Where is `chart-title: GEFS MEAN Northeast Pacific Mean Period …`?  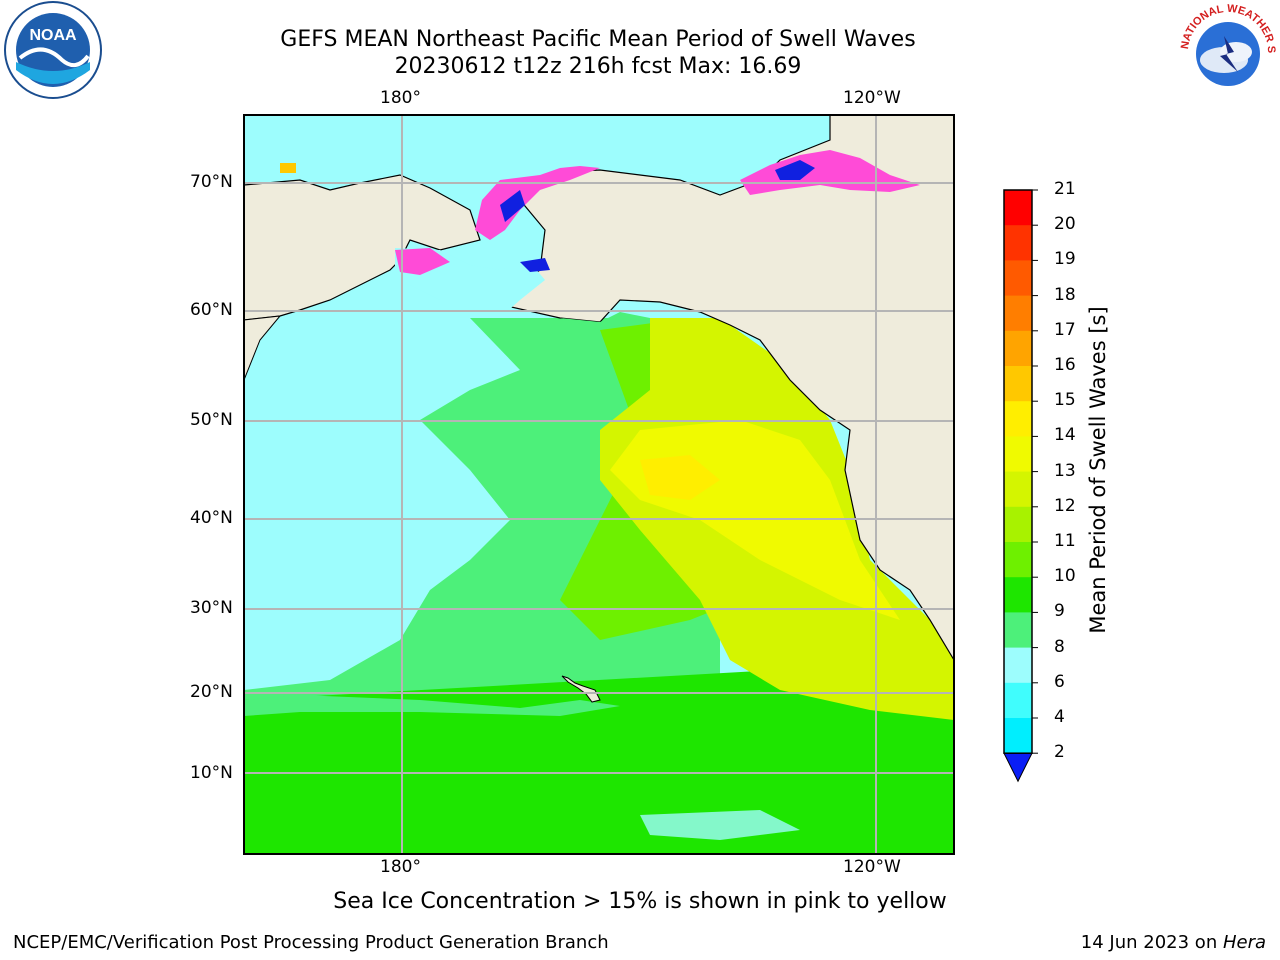
chart-title: GEFS MEAN Northeast Pacific Mean Period … is located at coordinates (598, 39).